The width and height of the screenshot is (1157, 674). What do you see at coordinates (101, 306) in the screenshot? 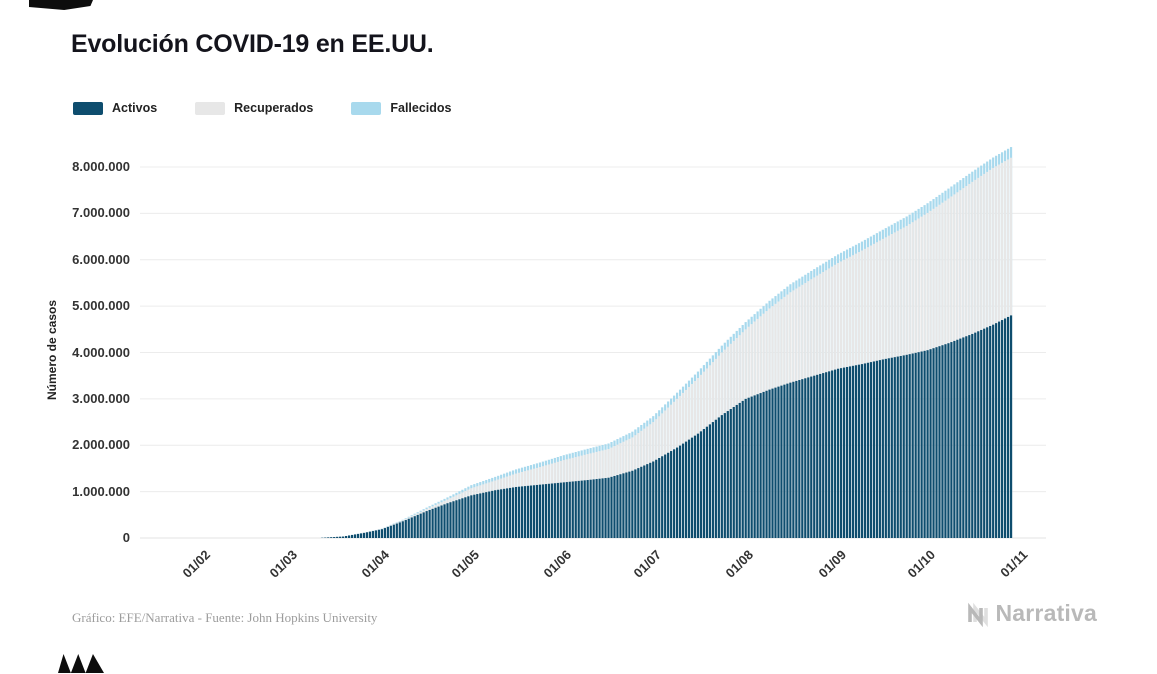
I see `y-tick-label: 5.000.000` at bounding box center [101, 306].